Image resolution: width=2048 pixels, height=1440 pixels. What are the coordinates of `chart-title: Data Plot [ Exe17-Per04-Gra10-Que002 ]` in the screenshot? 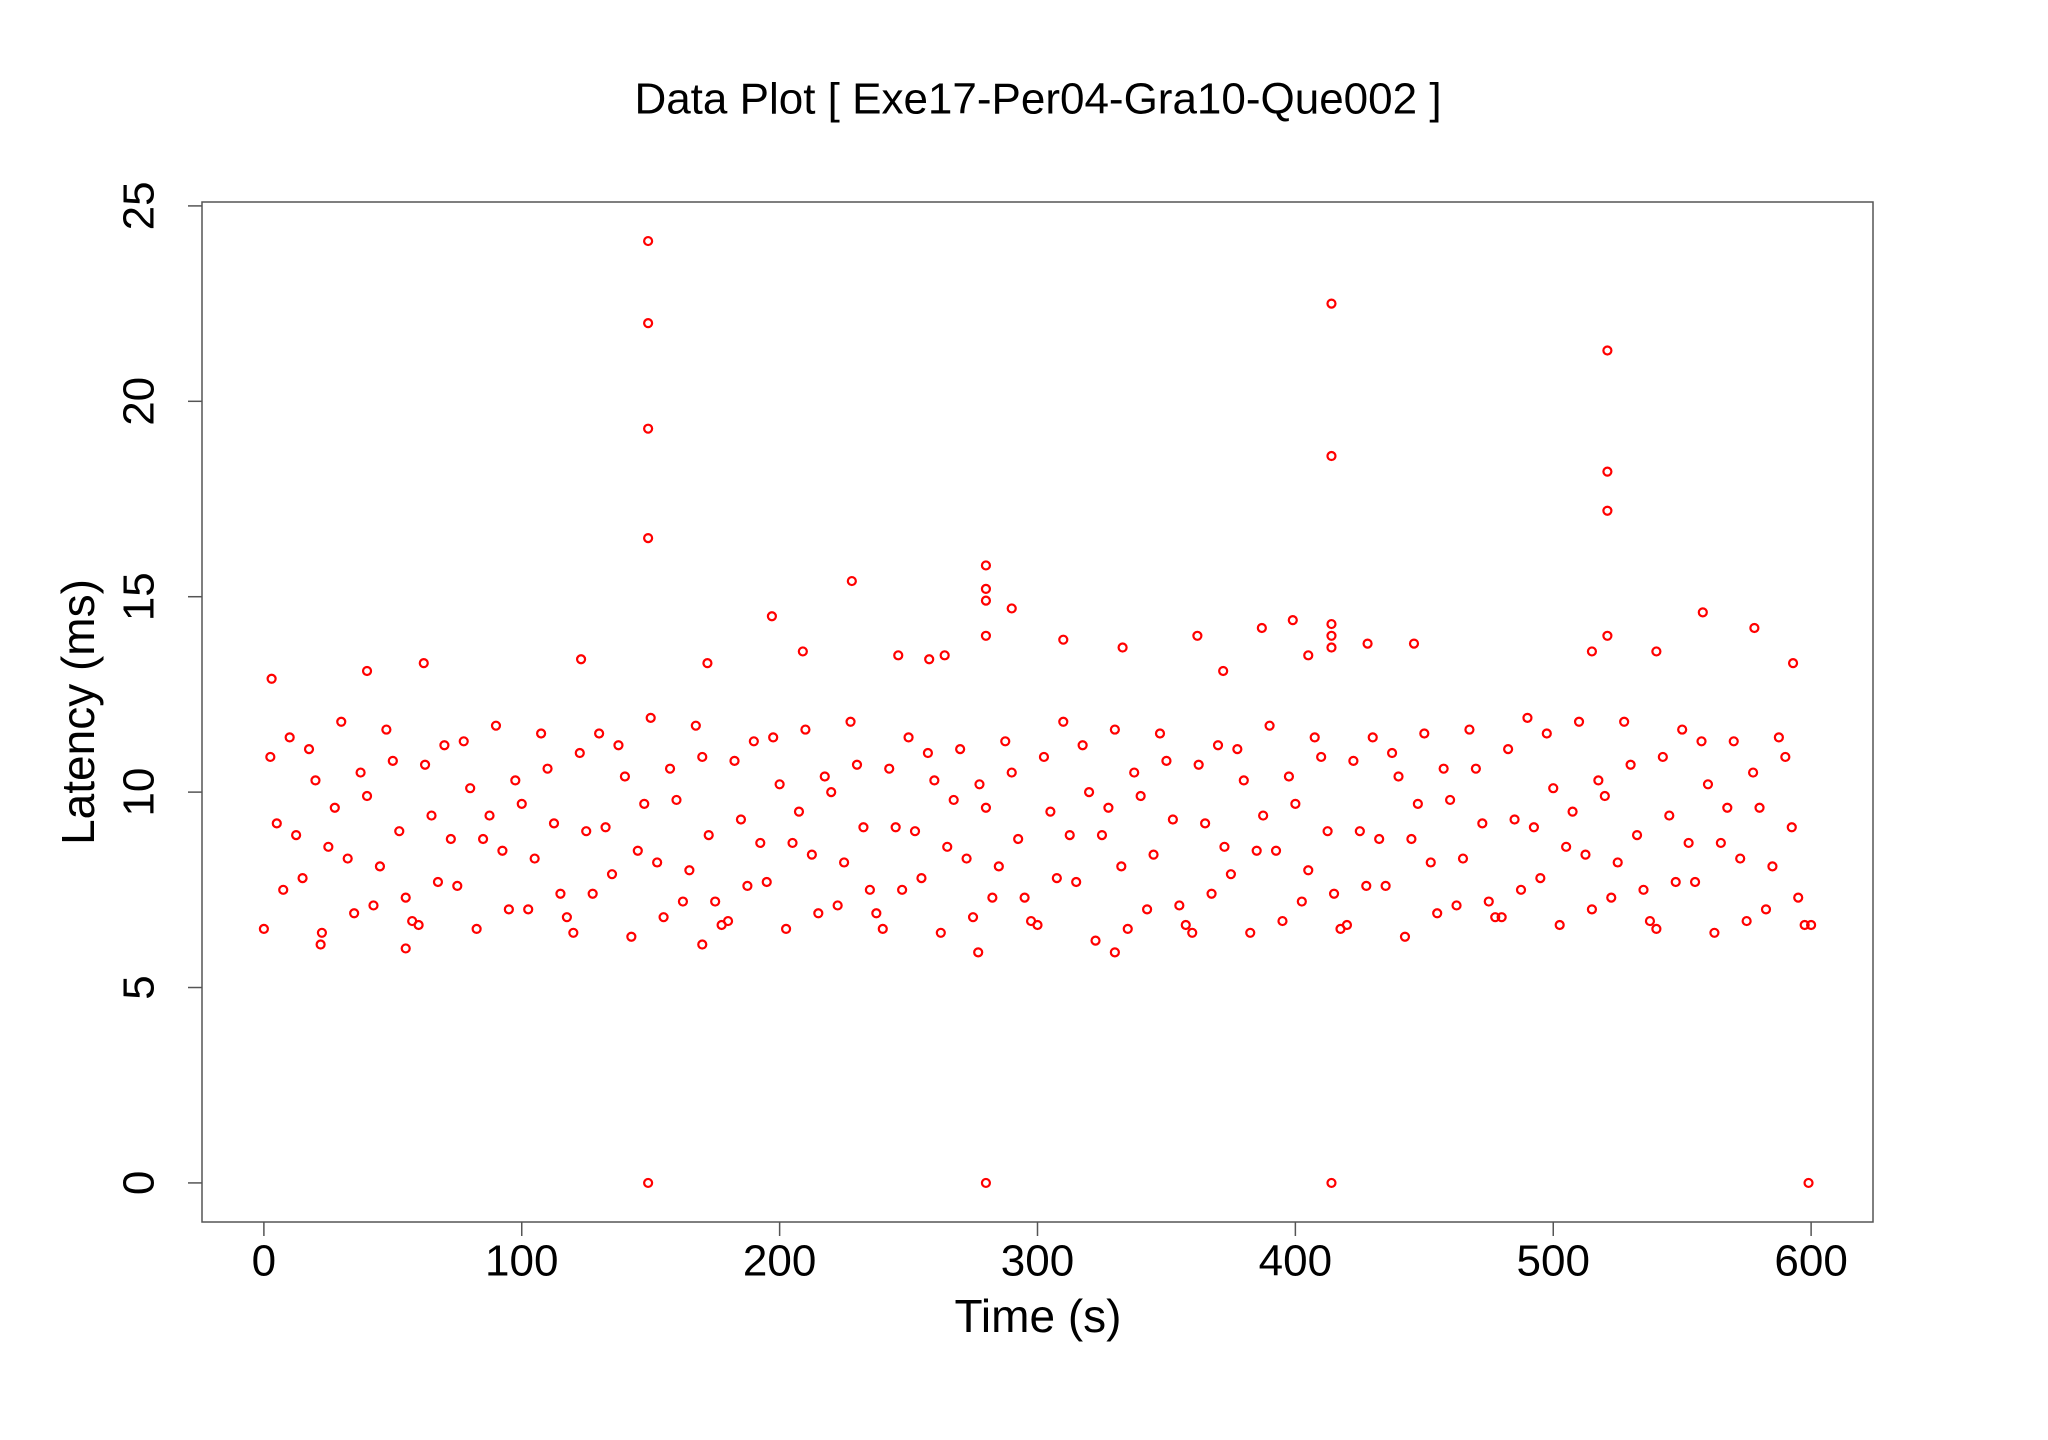 It's located at (1037, 99).